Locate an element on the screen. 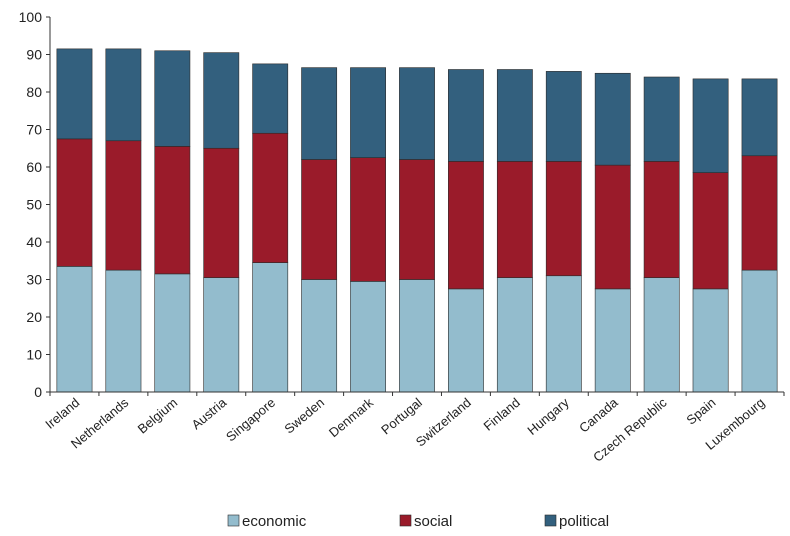 This screenshot has width=790, height=536. legend-item-social: social is located at coordinates (425, 521).